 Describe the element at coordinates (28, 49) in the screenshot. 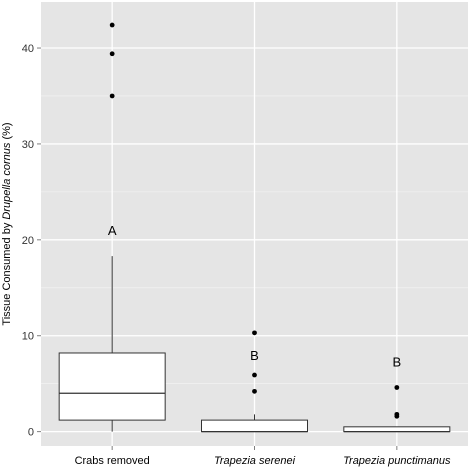

I see `y-tick-label: 40` at that location.